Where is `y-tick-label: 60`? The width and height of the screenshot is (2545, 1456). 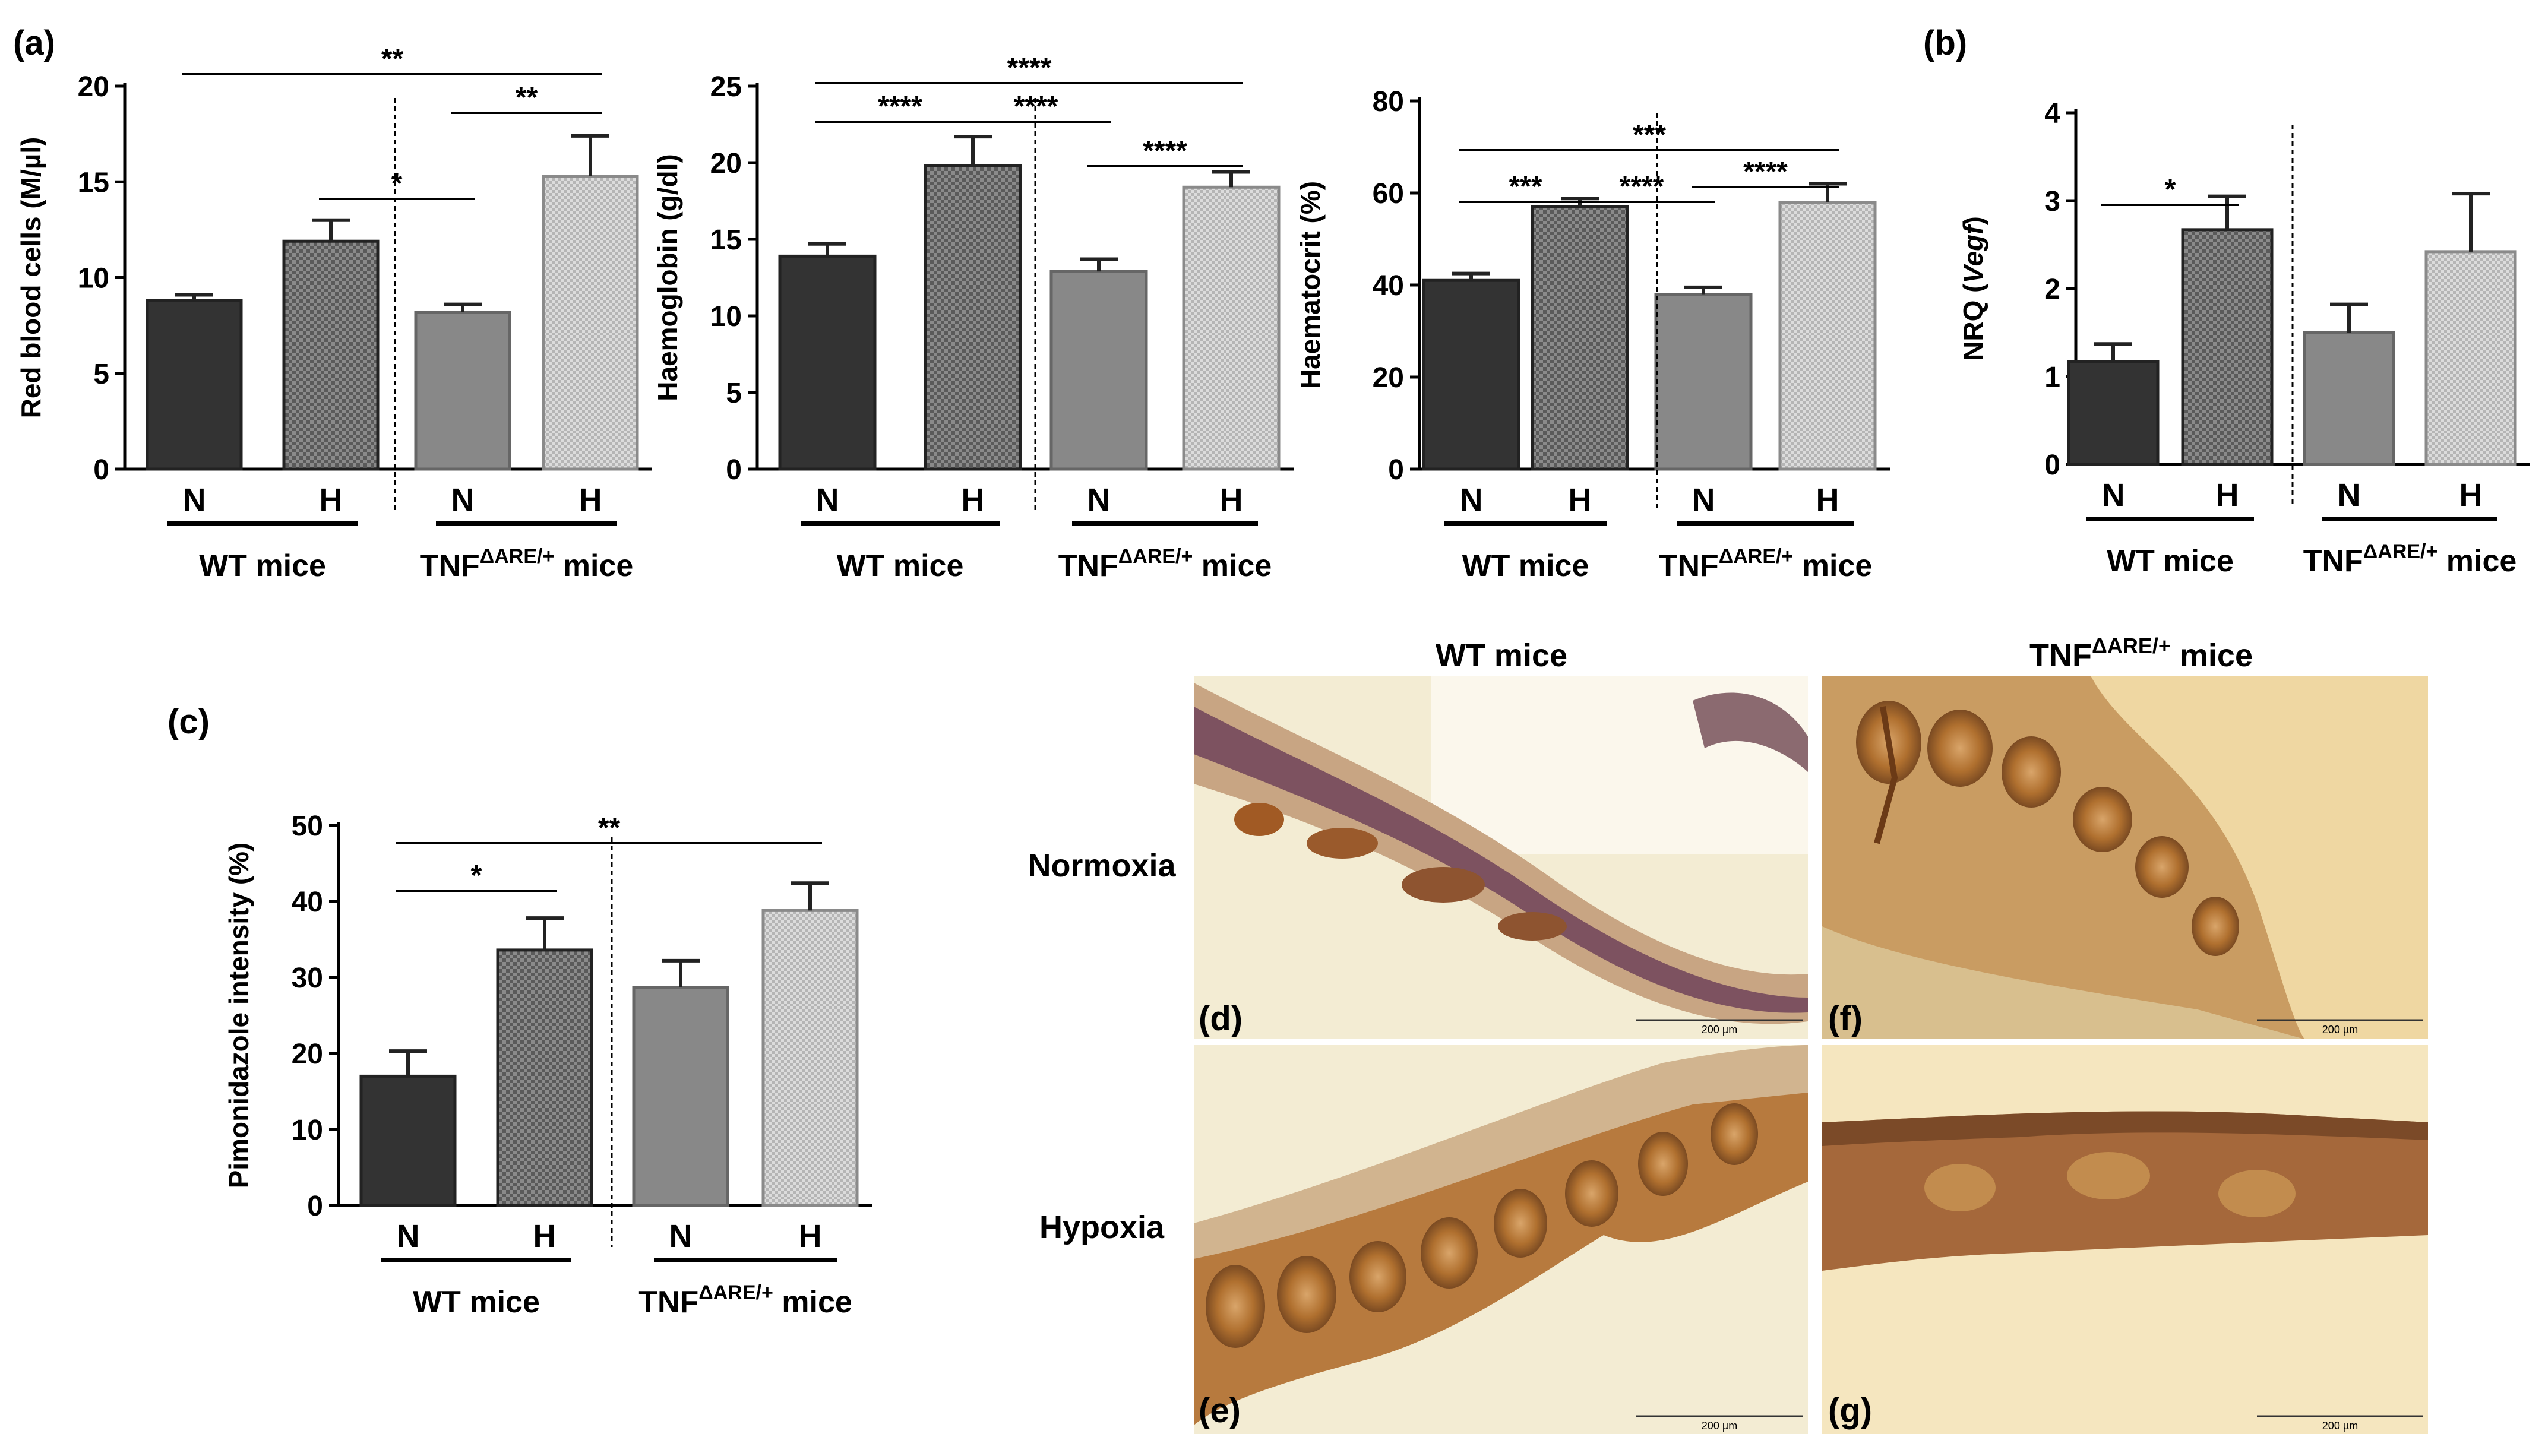
y-tick-label: 60 is located at coordinates (1389, 194).